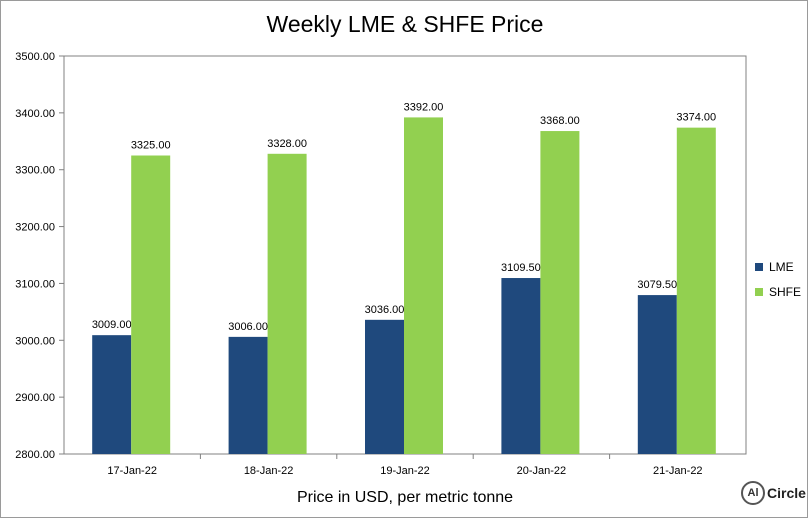  What do you see at coordinates (560, 121) in the screenshot?
I see `data-label-shfe: 3368.00` at bounding box center [560, 121].